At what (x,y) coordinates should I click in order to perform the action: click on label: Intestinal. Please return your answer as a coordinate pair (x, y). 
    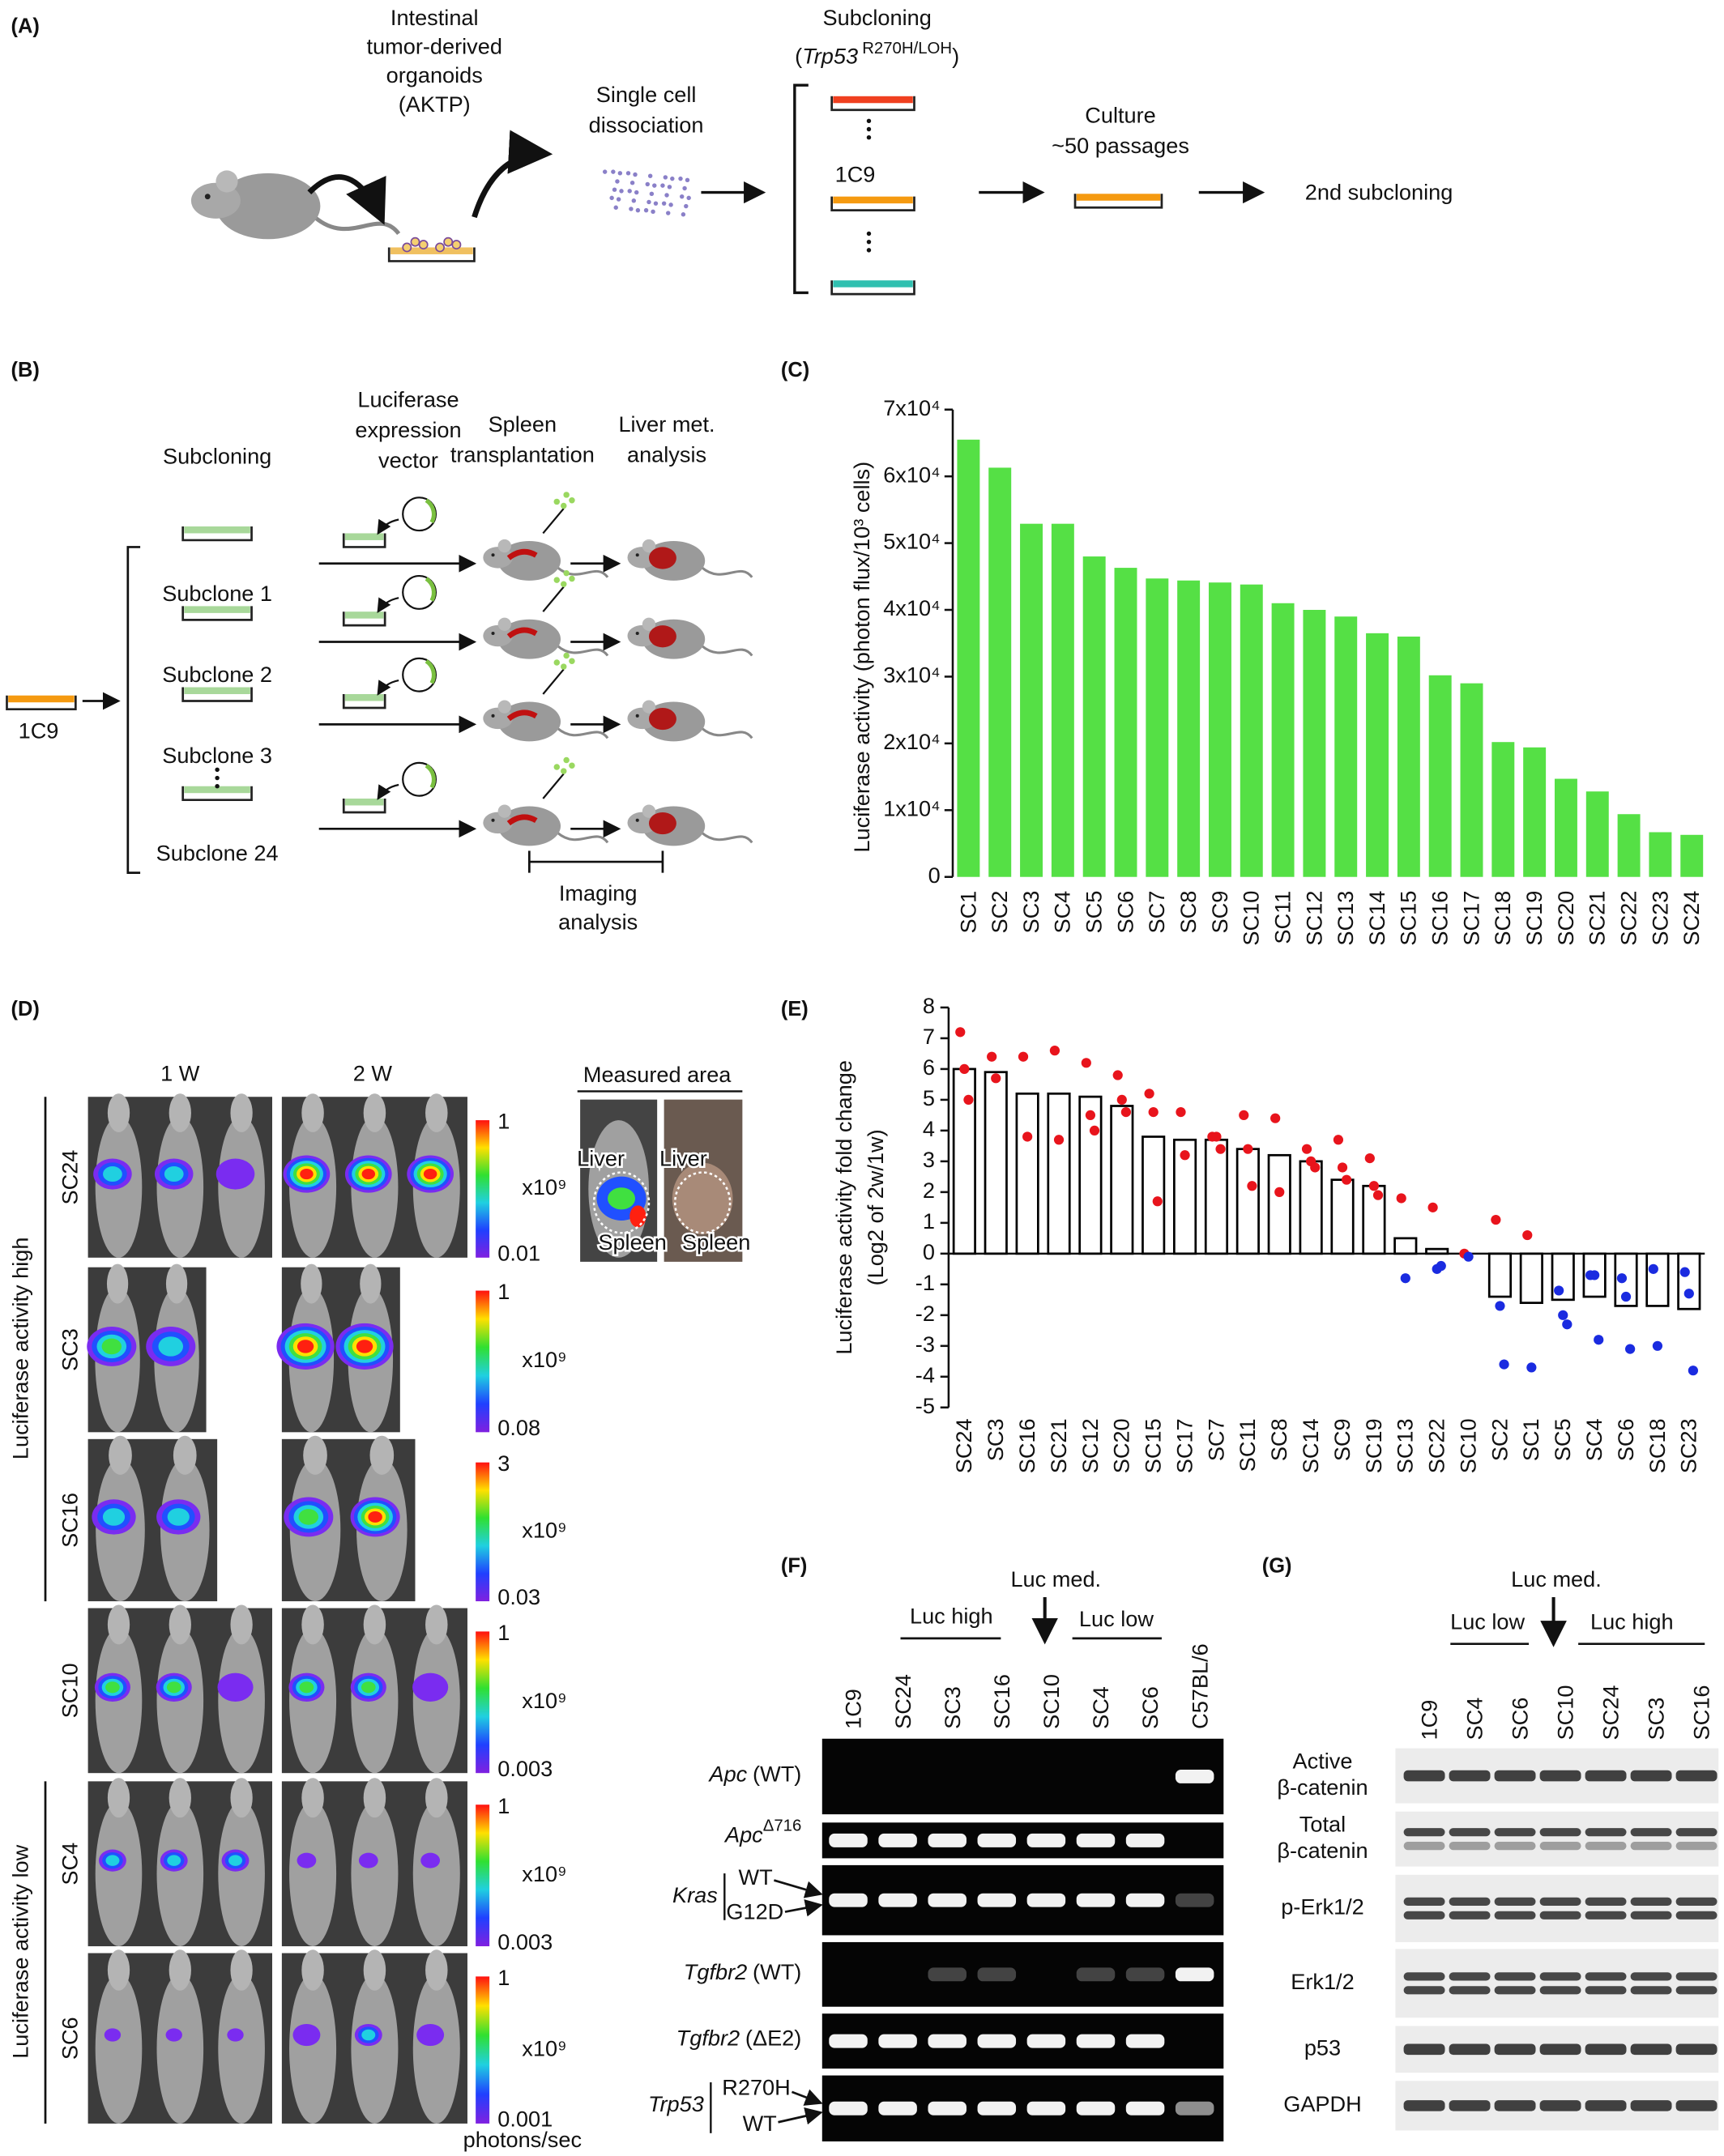
    Looking at the image, I should click on (434, 17).